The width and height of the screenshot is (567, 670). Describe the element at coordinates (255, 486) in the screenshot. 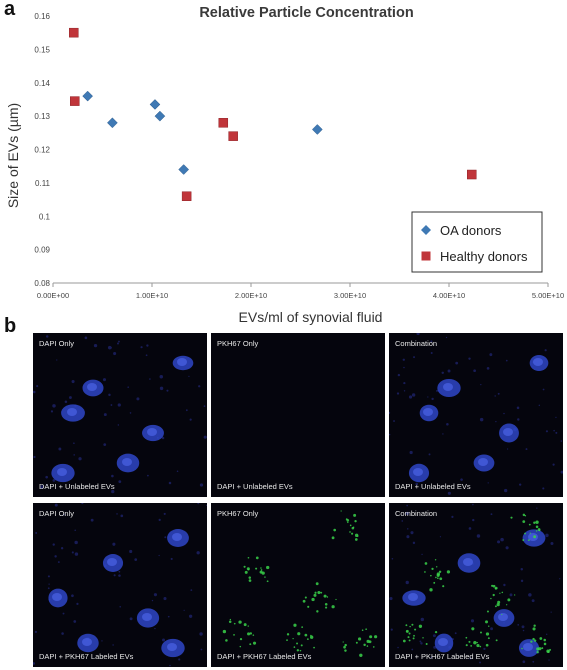

I see `tile-bottom-label: DAPI + Unlabeled EVs` at that location.